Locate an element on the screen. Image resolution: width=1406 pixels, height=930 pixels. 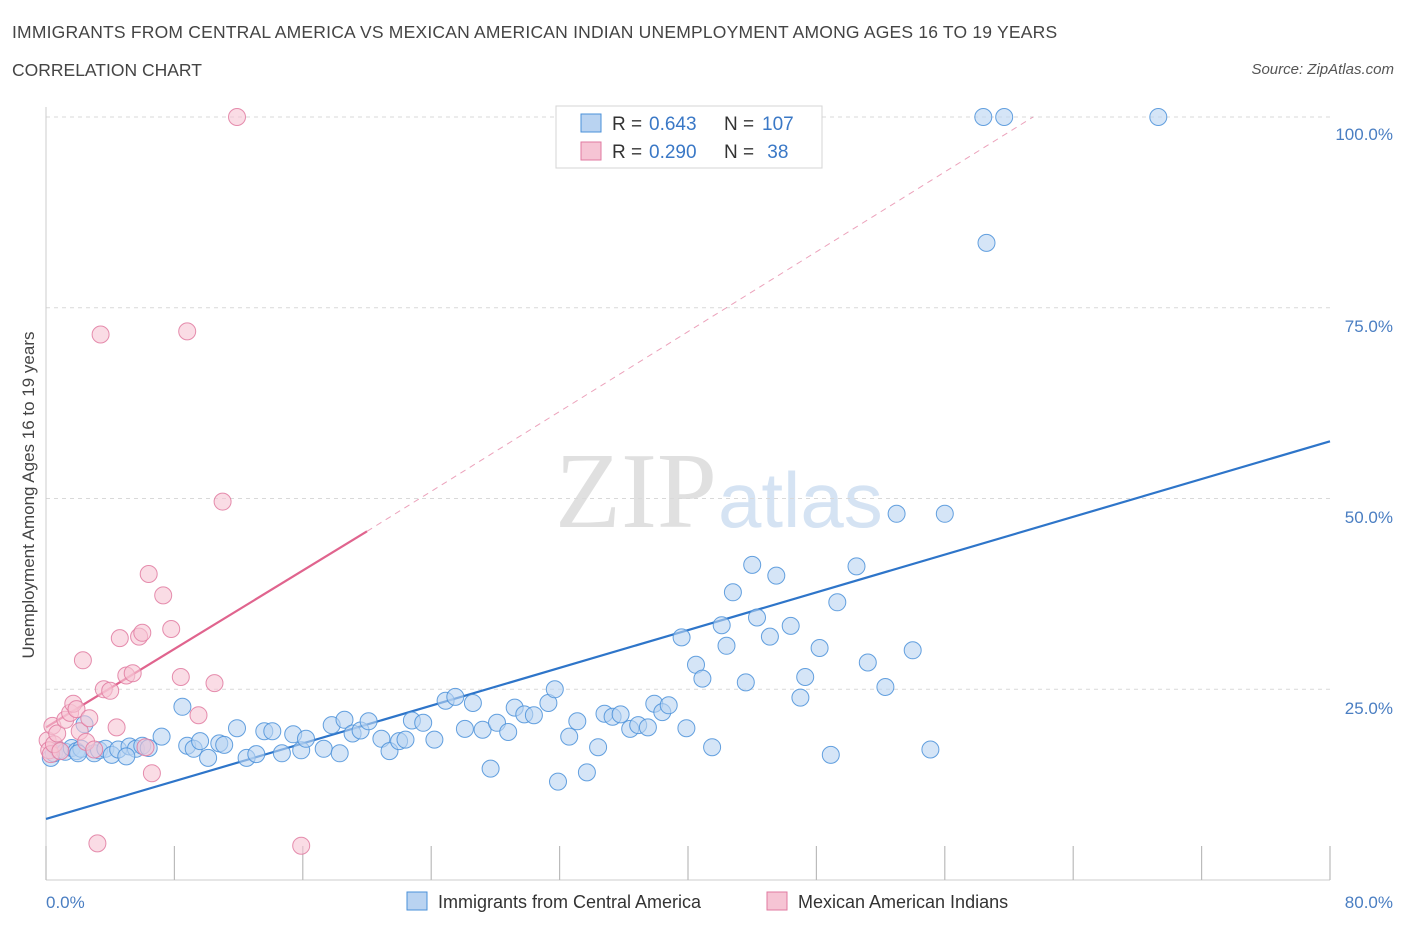
y-tick-label-50: 50.0% is located at coordinates (1369, 517).